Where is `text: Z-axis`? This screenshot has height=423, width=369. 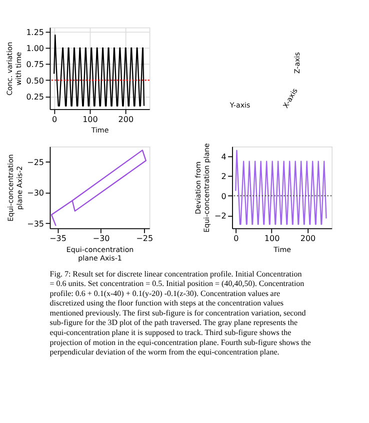
text: Z-axis is located at coordinates (297, 63).